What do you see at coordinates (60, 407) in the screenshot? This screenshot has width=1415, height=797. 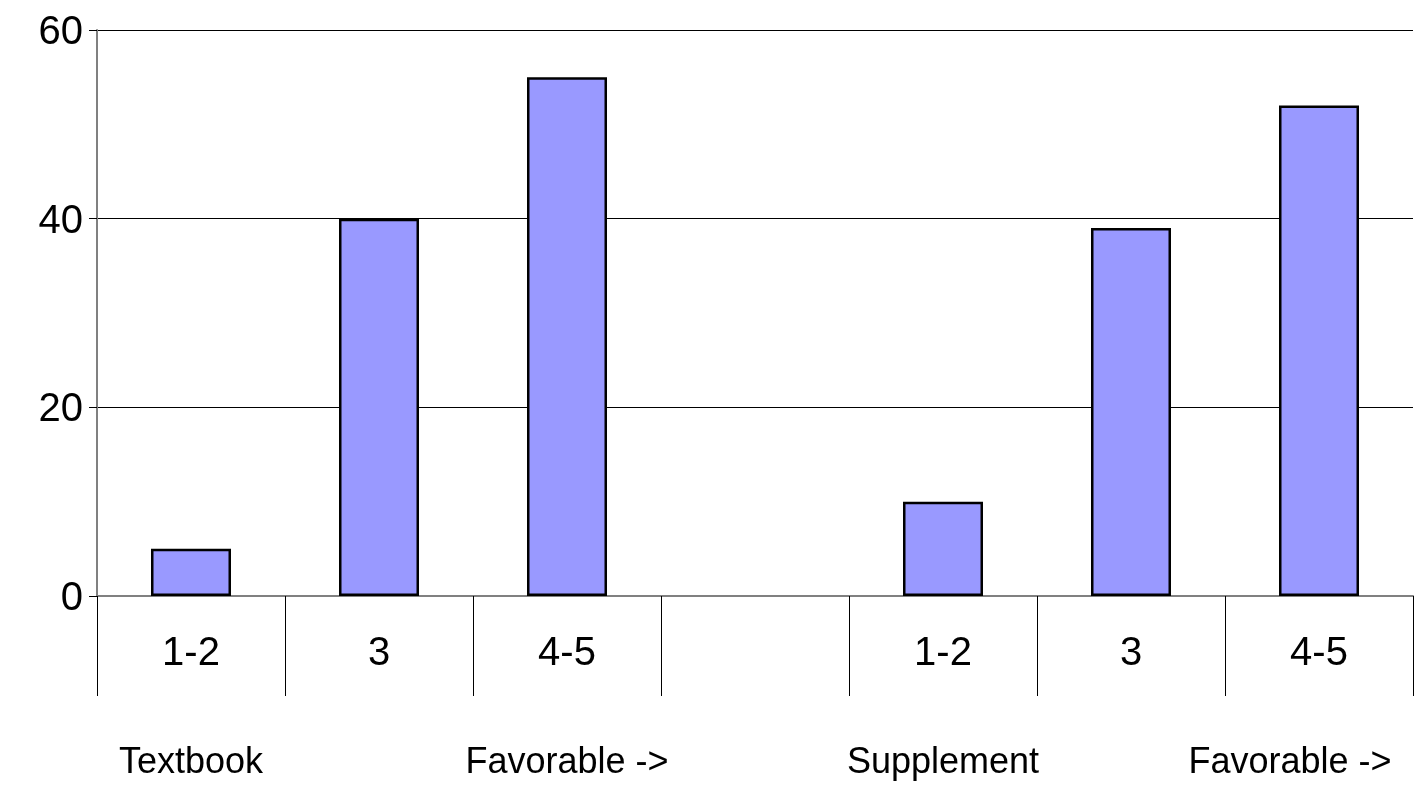 I see `y-tick-label: 20` at bounding box center [60, 407].